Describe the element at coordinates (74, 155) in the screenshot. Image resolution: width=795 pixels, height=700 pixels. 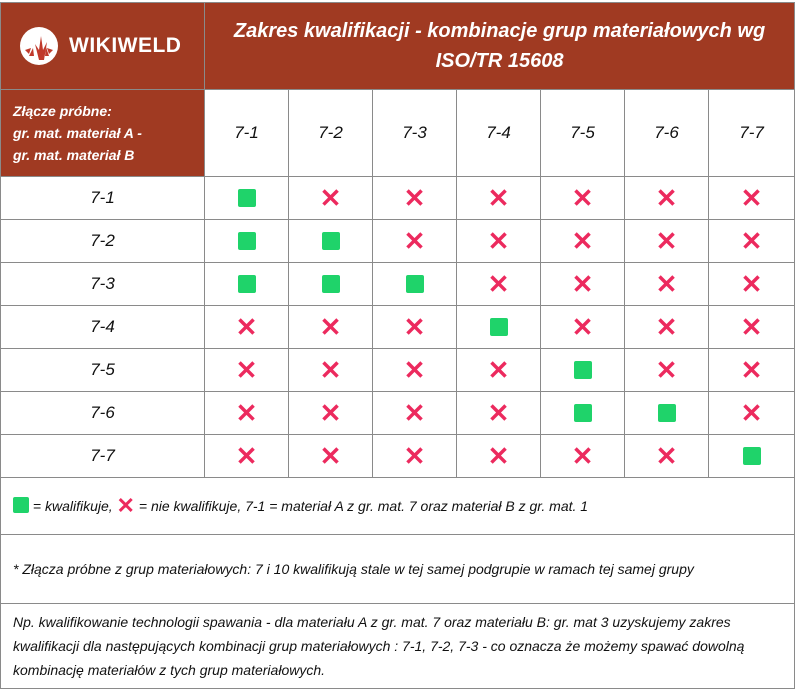
I see `corner-line: gr. mat. materiał B` at that location.